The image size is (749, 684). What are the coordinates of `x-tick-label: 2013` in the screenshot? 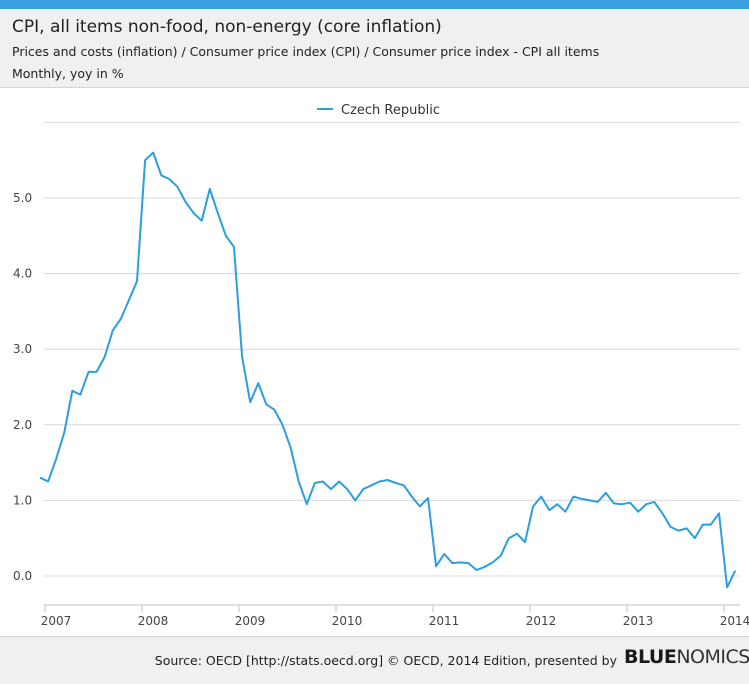 It's located at (638, 621).